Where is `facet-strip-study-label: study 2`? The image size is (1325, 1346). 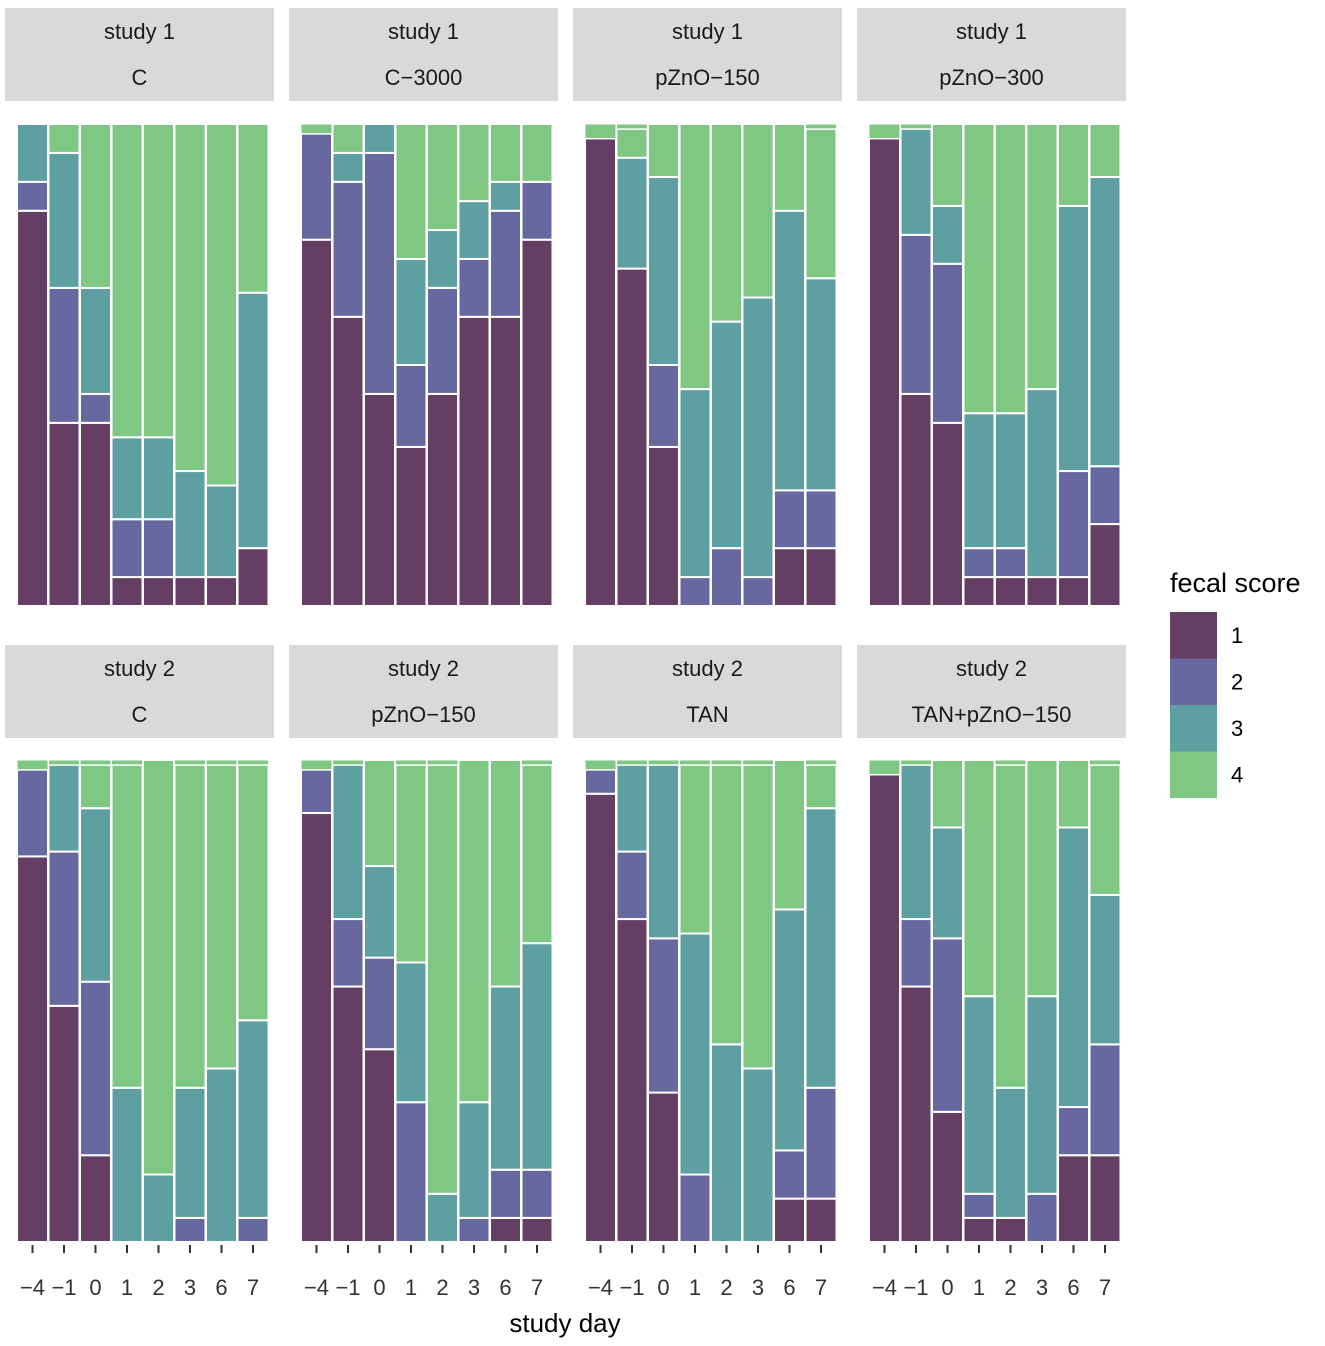 facet-strip-study-label: study 2 is located at coordinates (423, 668).